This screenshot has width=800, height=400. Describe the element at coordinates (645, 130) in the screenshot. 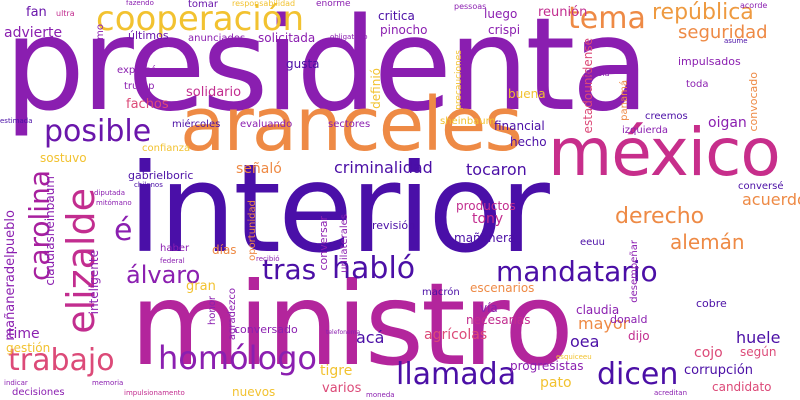

I see `word-izquierda: izquierda` at that location.